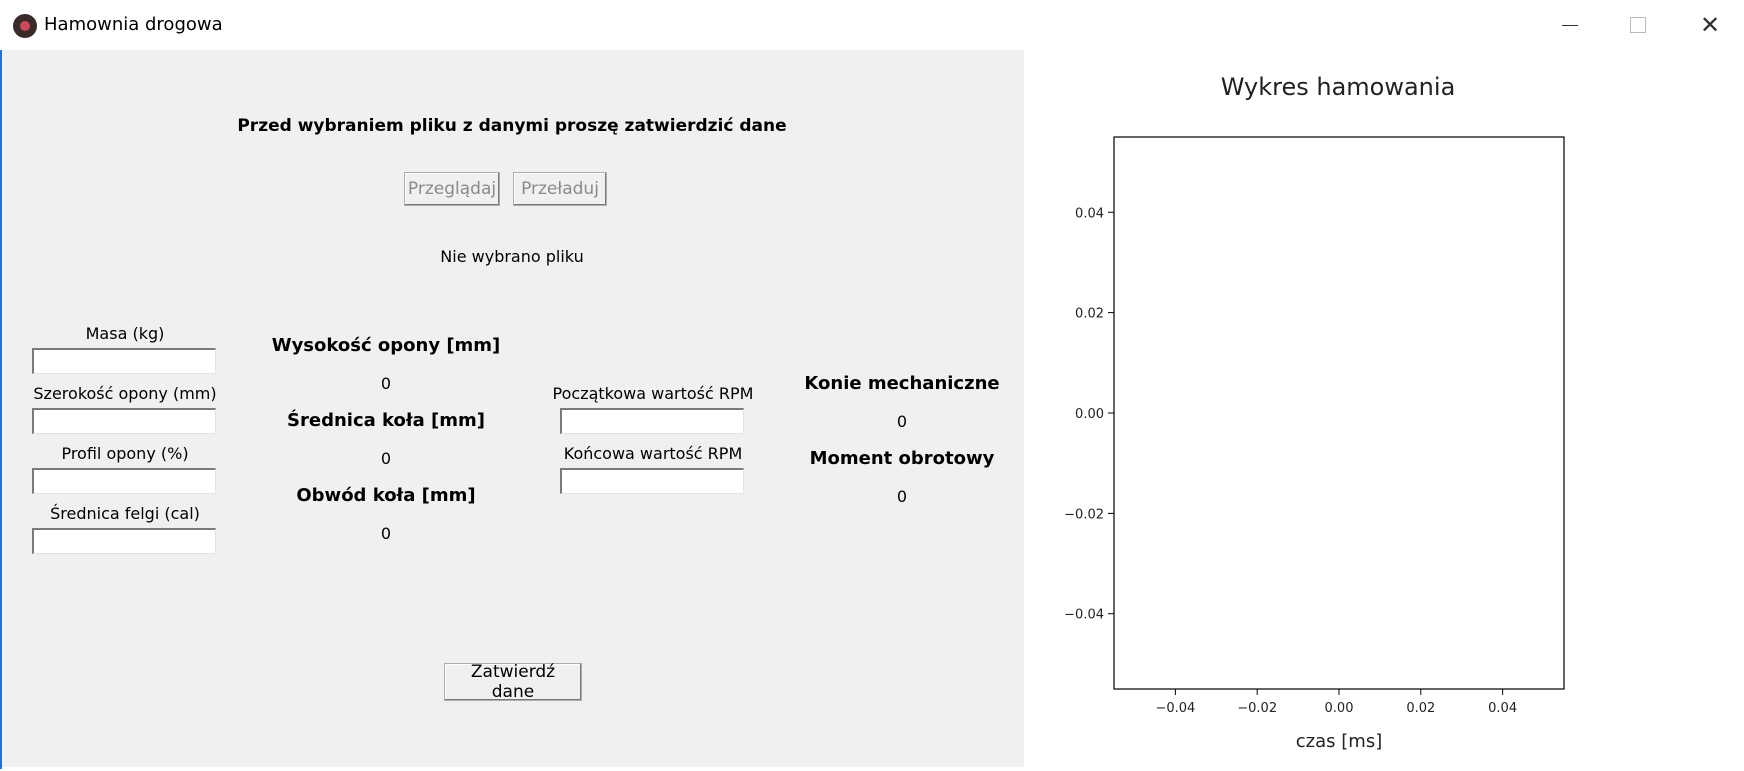 This screenshot has height=771, width=1744. I want to click on x-tick-label: −0.02, so click(1257, 708).